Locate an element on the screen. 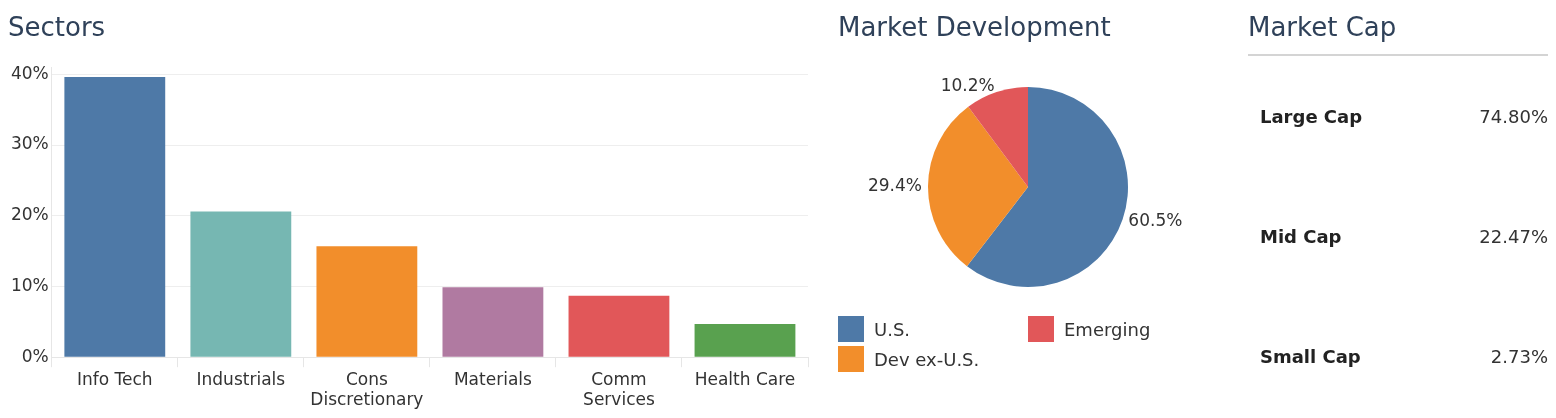 This screenshot has width=1556, height=418. category-label: Mid Cap is located at coordinates (1301, 236).